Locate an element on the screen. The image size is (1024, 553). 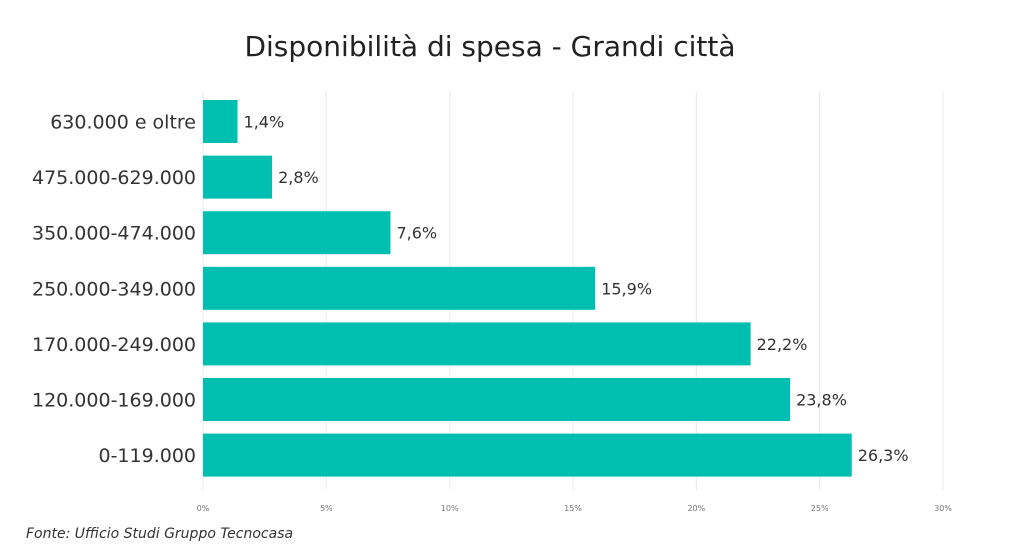
x-tick-label: 20% is located at coordinates (696, 508).